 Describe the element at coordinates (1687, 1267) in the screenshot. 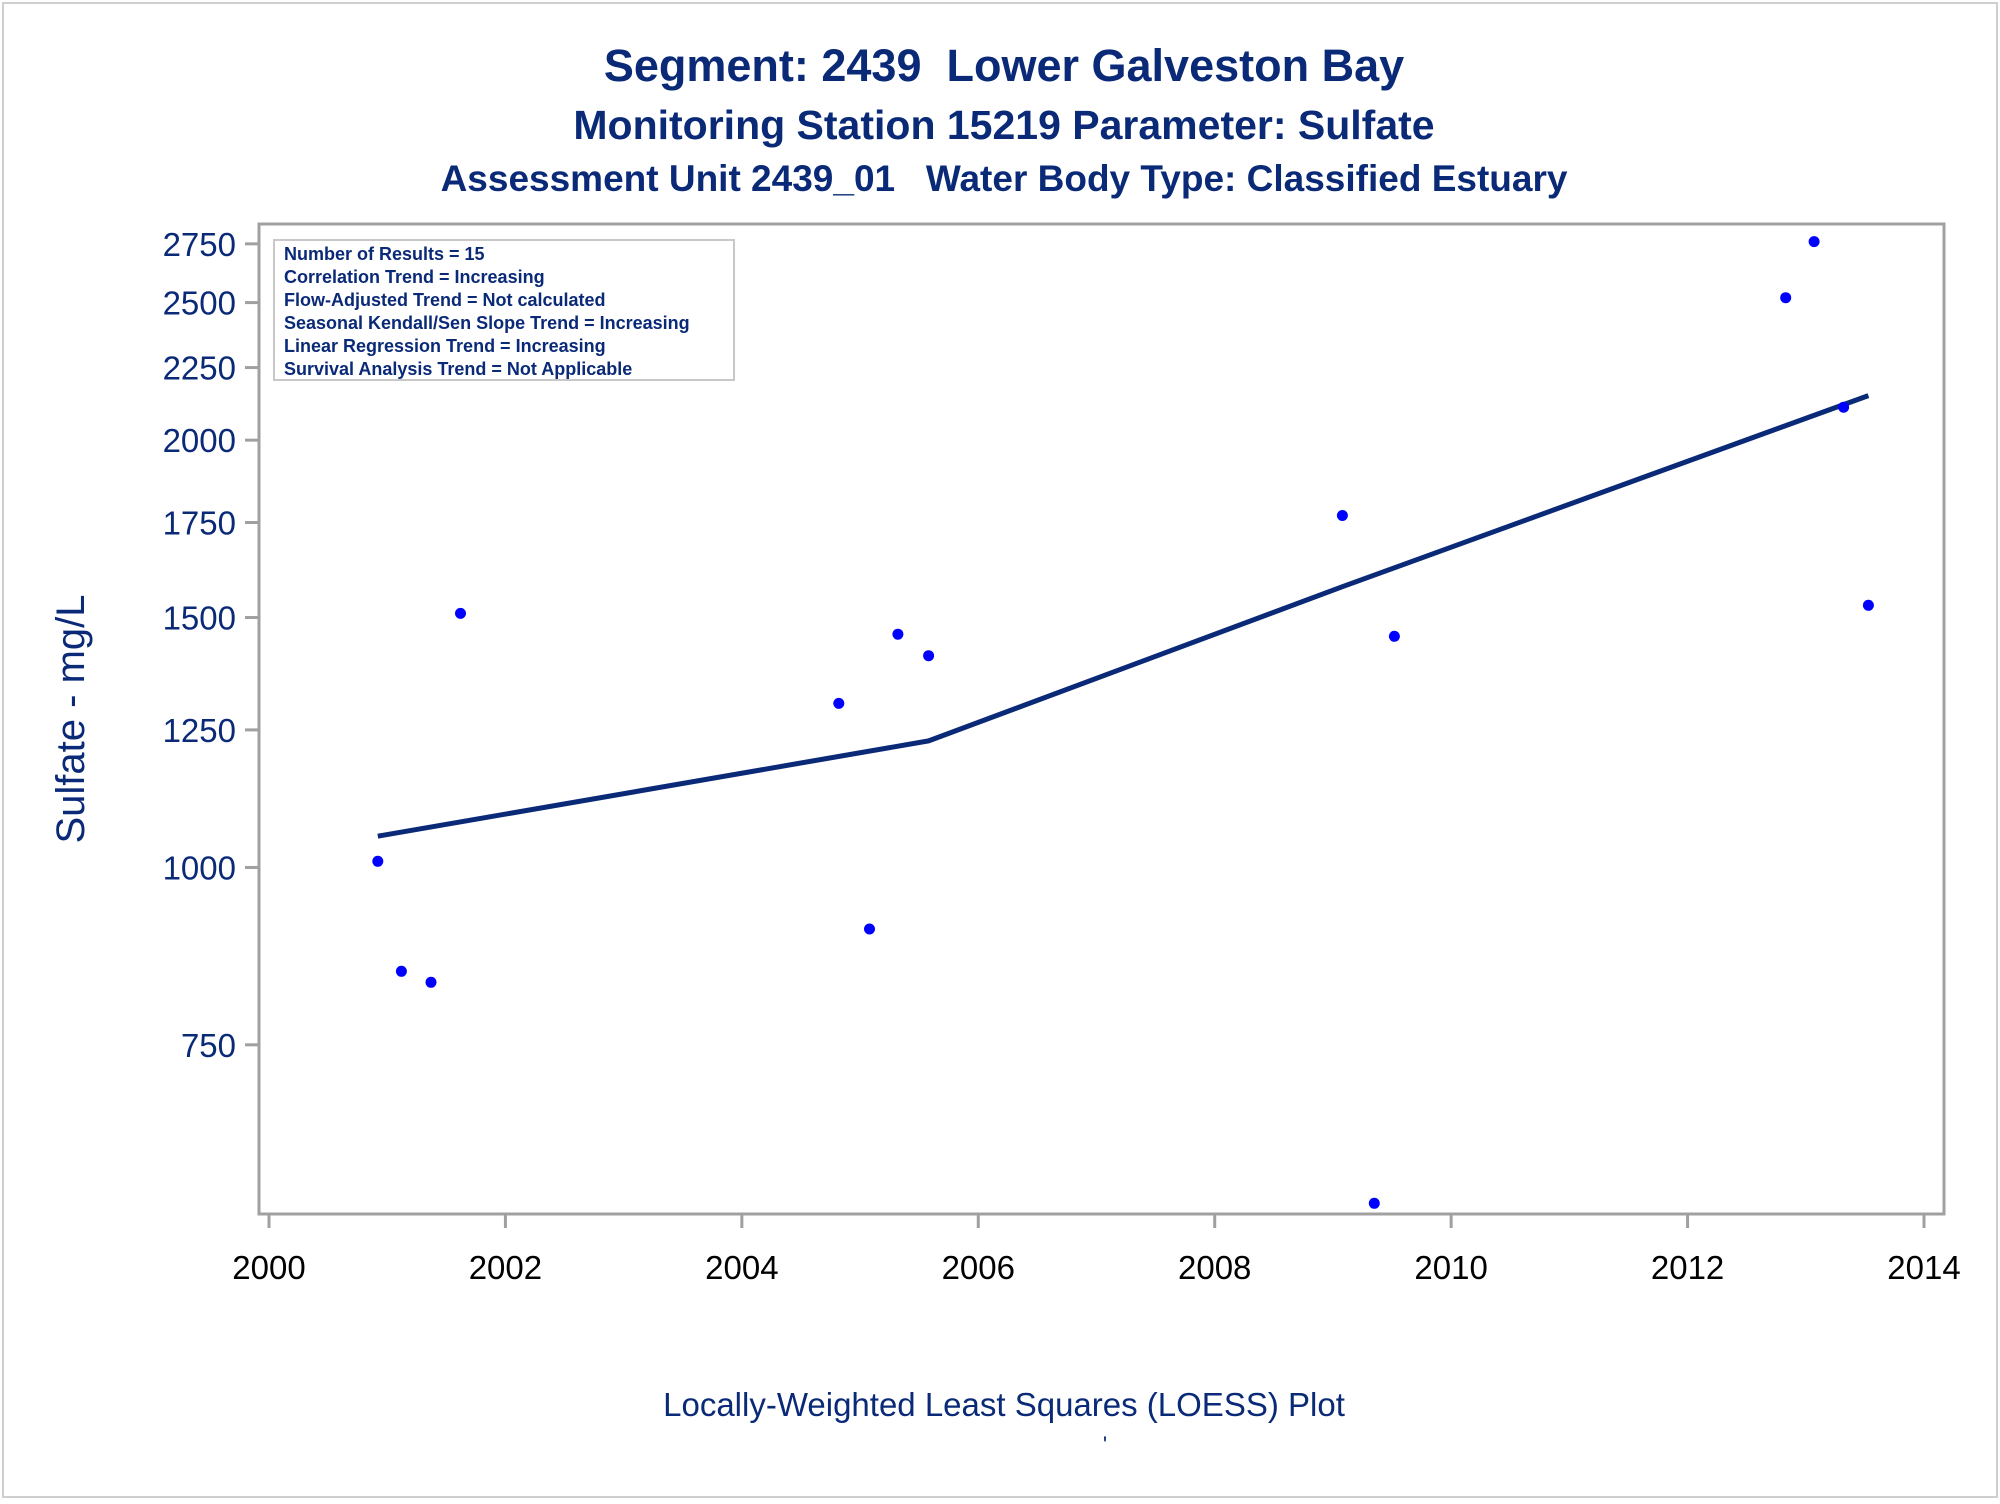

I see `x-tick-label: 2012` at that location.